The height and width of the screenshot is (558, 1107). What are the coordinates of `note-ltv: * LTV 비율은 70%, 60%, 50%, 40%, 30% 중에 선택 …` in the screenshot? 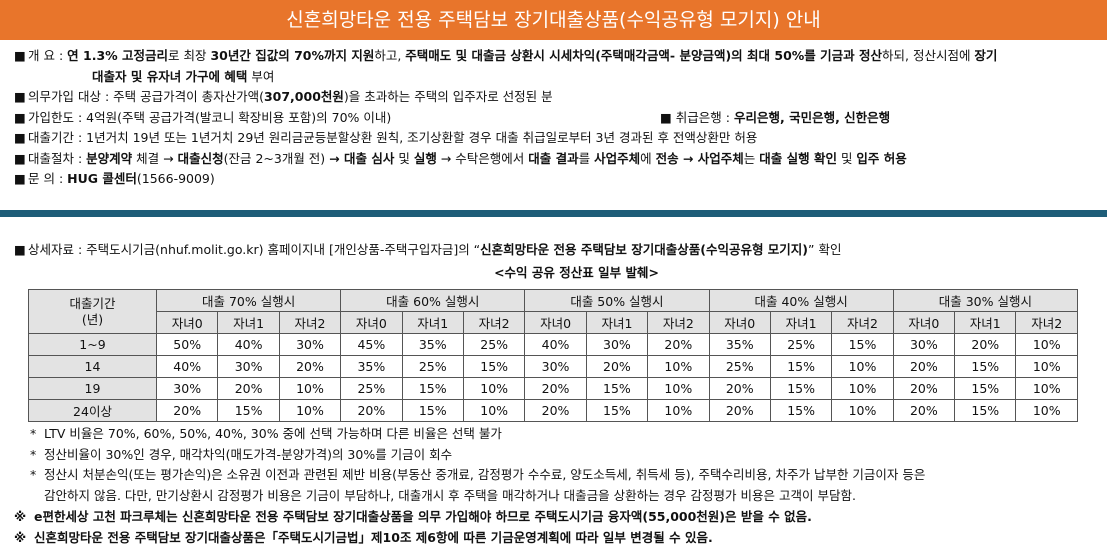 It's located at (266, 433).